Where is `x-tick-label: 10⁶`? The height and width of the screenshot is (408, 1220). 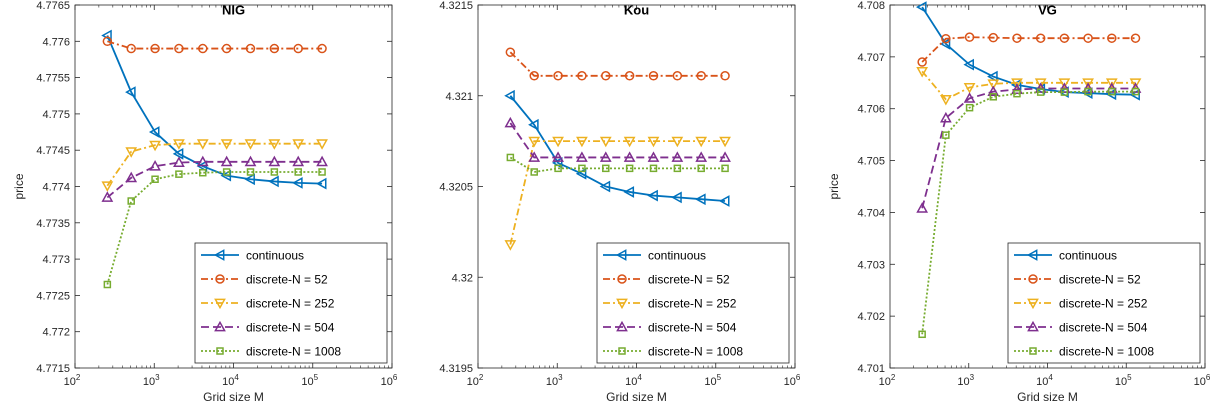
x-tick-label: 10⁶ is located at coordinates (1202, 380).